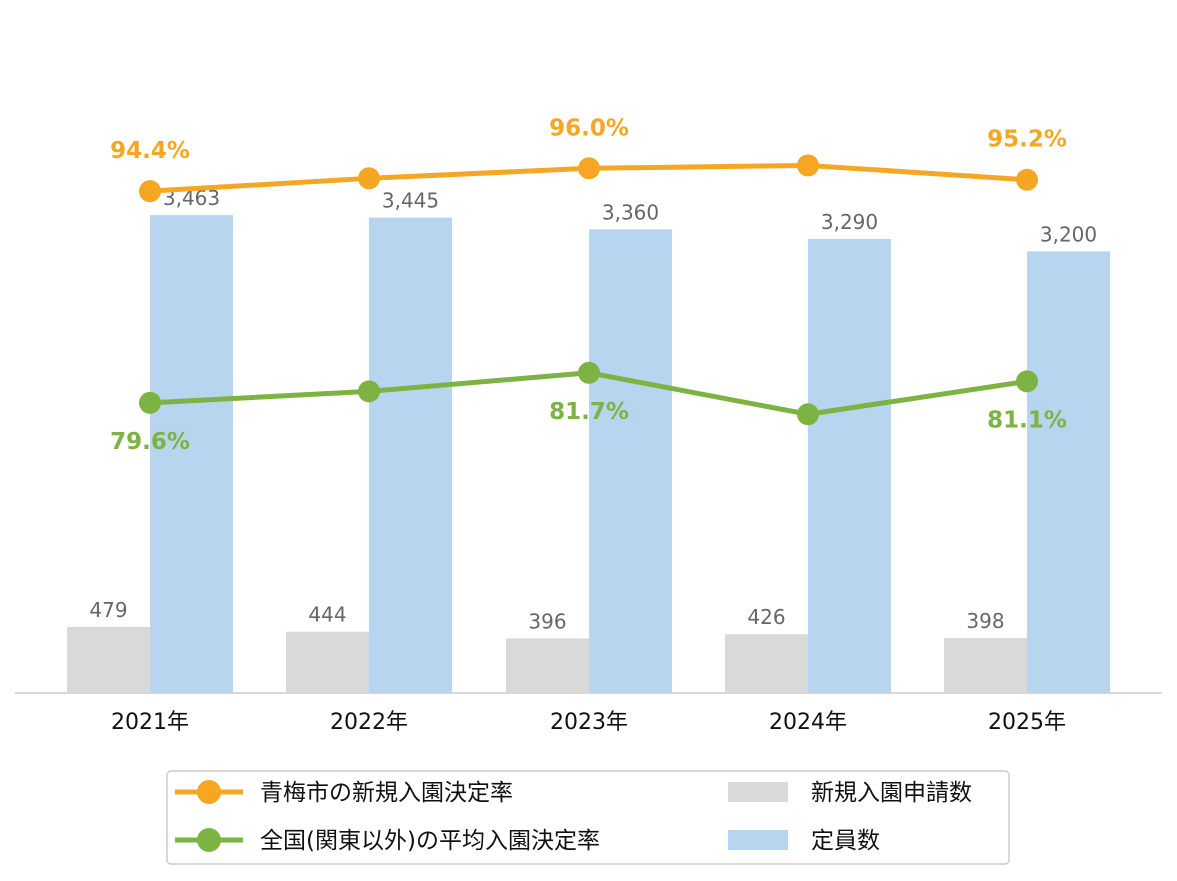 This screenshot has width=1177, height=881. What do you see at coordinates (327, 615) in the screenshot?
I see `application-value-label-2: 444` at bounding box center [327, 615].